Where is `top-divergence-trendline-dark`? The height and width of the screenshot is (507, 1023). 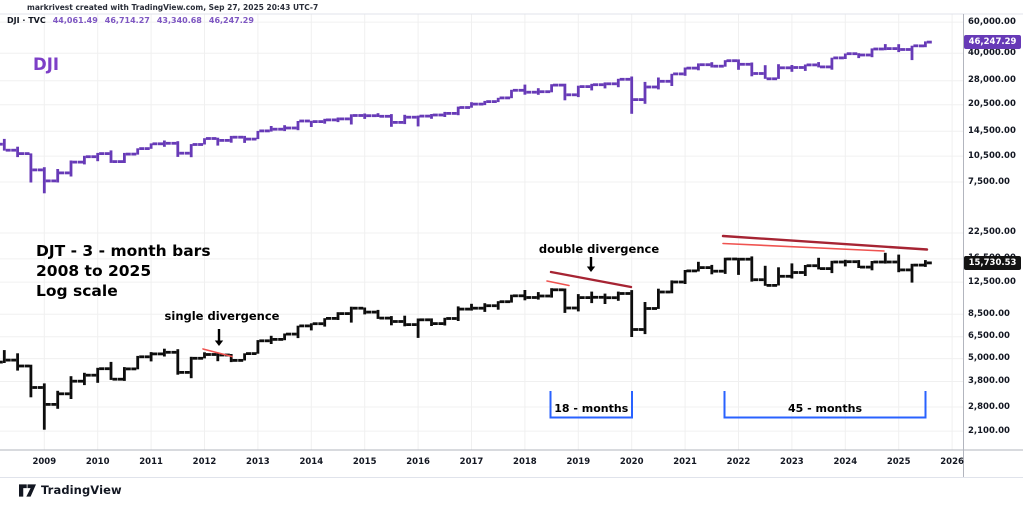 top-divergence-trendline-dark is located at coordinates (825, 242).